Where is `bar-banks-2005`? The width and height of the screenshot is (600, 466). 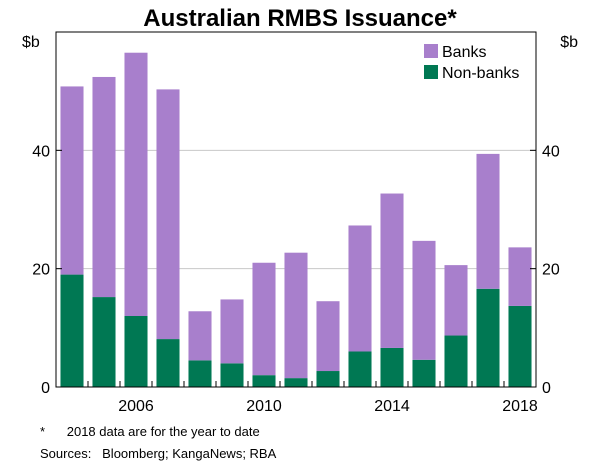 bar-banks-2005 is located at coordinates (104, 187).